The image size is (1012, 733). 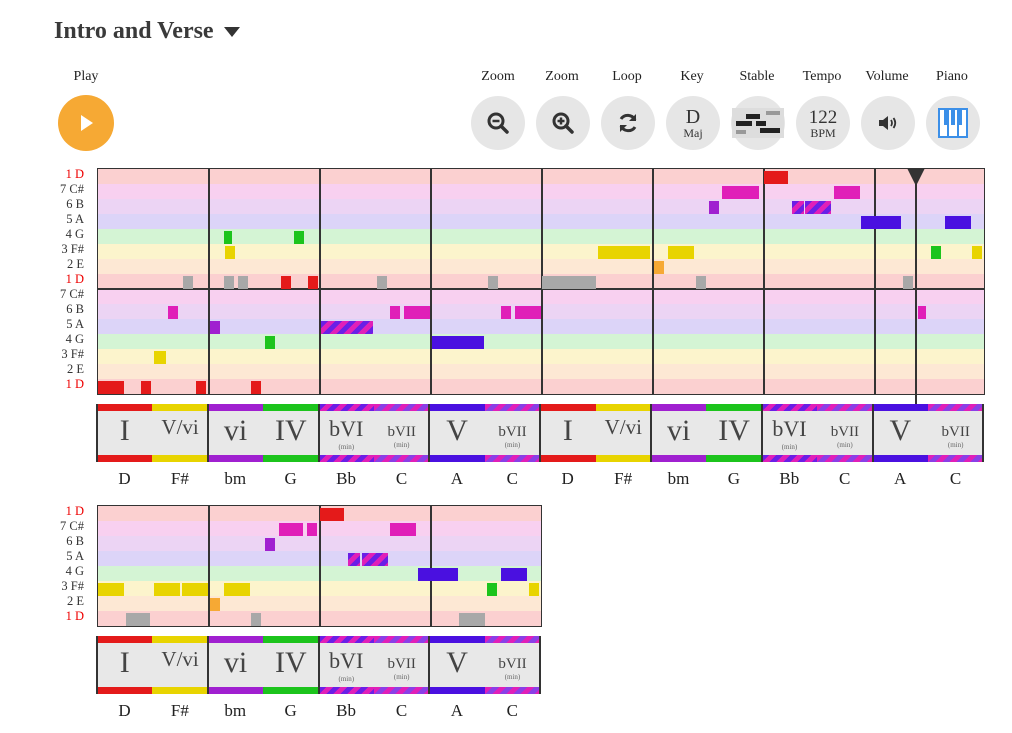 I want to click on chord-name: C, so click(x=955, y=478).